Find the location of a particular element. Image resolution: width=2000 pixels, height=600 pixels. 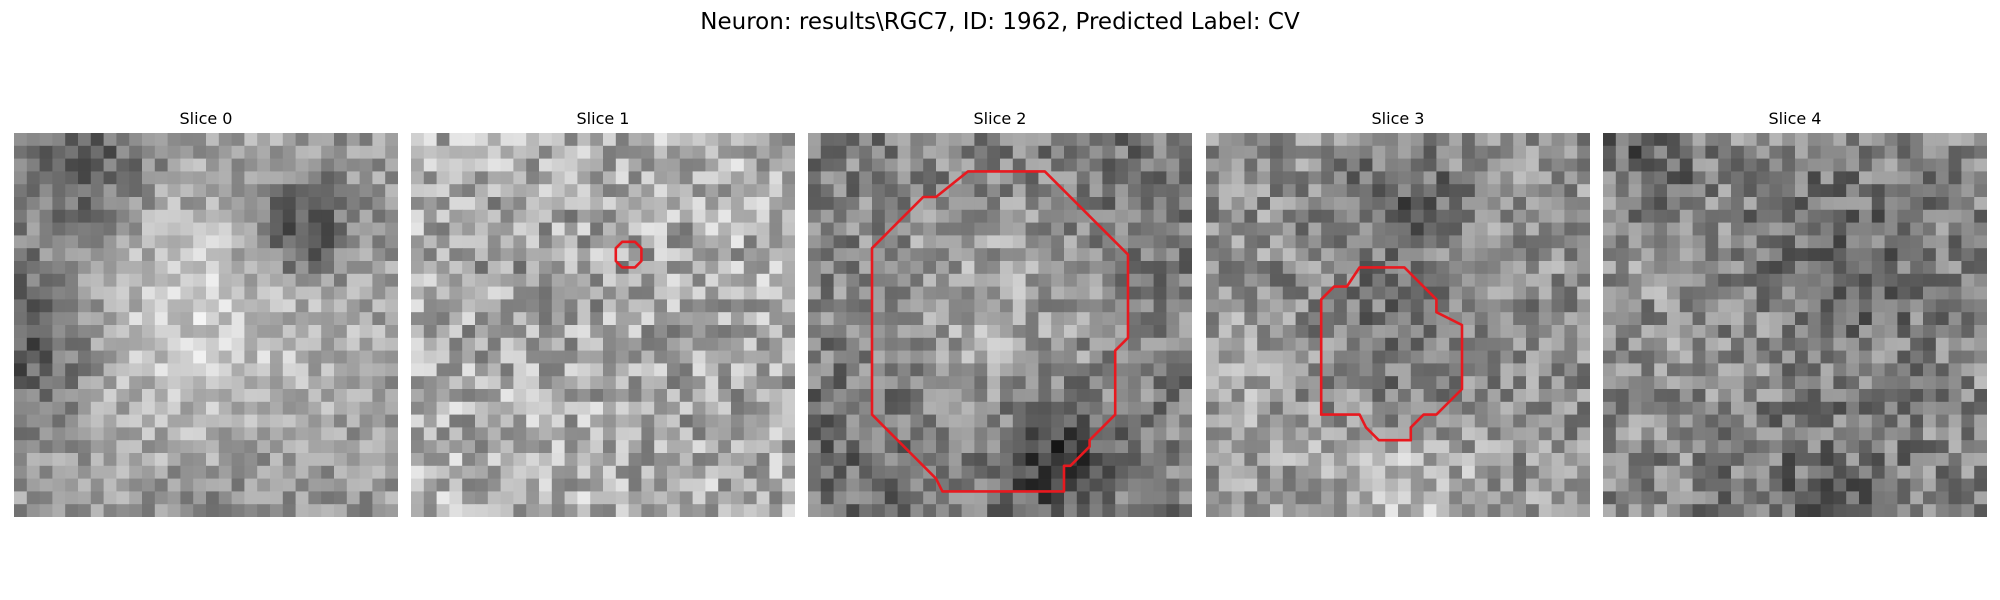

slice-title-2: Slice 2 is located at coordinates (1000, 118).